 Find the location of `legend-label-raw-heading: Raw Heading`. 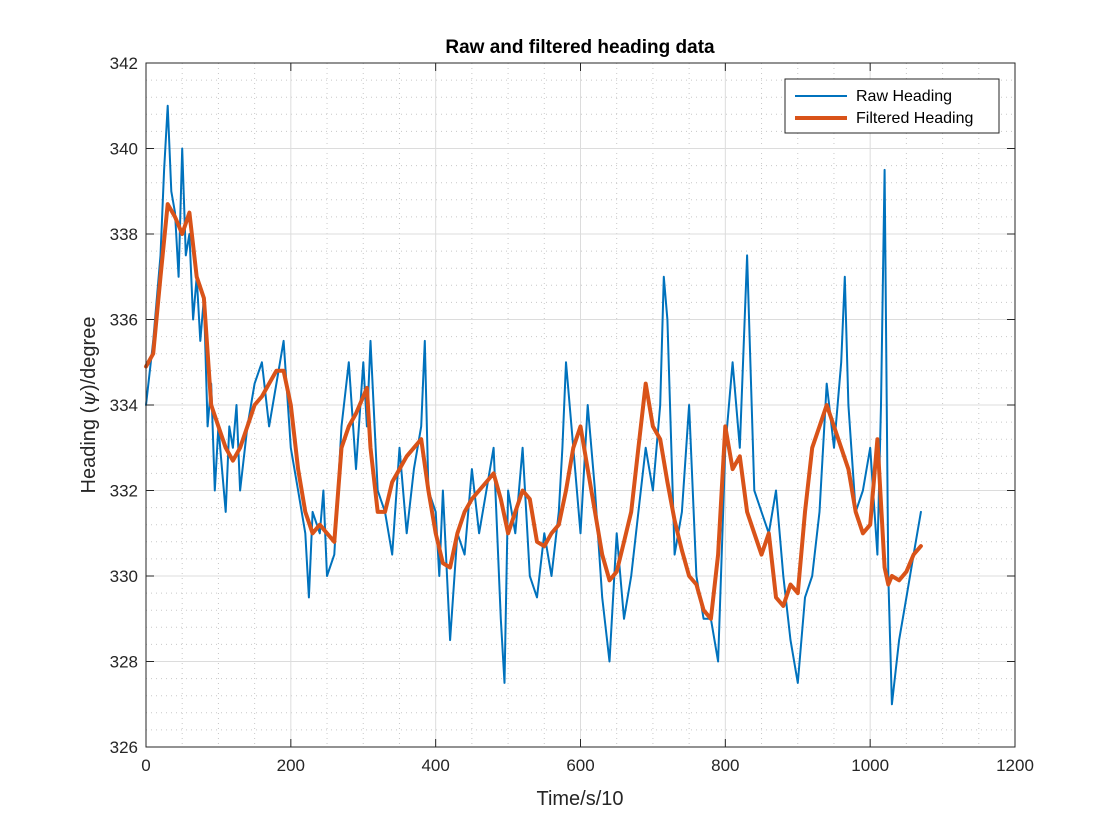

legend-label-raw-heading: Raw Heading is located at coordinates (904, 96).